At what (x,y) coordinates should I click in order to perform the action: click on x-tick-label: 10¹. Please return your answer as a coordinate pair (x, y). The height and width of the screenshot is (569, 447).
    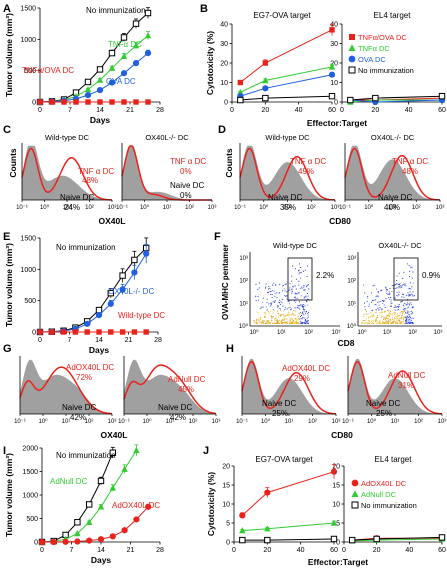
    Looking at the image, I should click on (392, 208).